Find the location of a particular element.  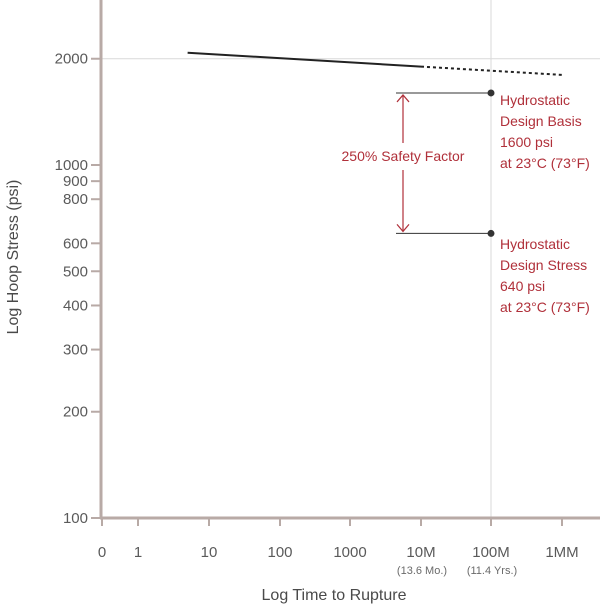

x-tick-label: 100M is located at coordinates (491, 552).